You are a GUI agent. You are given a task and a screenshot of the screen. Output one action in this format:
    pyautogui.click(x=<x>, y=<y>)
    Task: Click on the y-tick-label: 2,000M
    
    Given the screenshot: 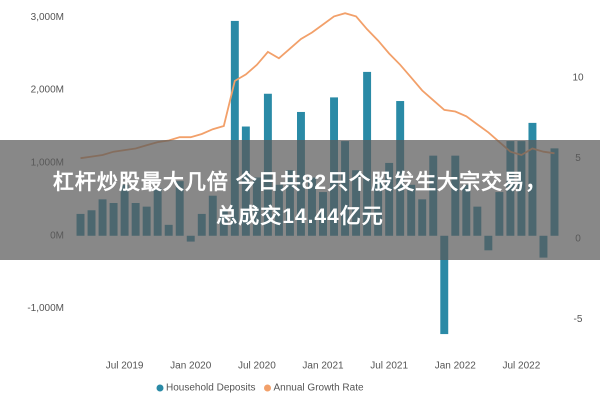 What is the action you would take?
    pyautogui.click(x=47, y=90)
    